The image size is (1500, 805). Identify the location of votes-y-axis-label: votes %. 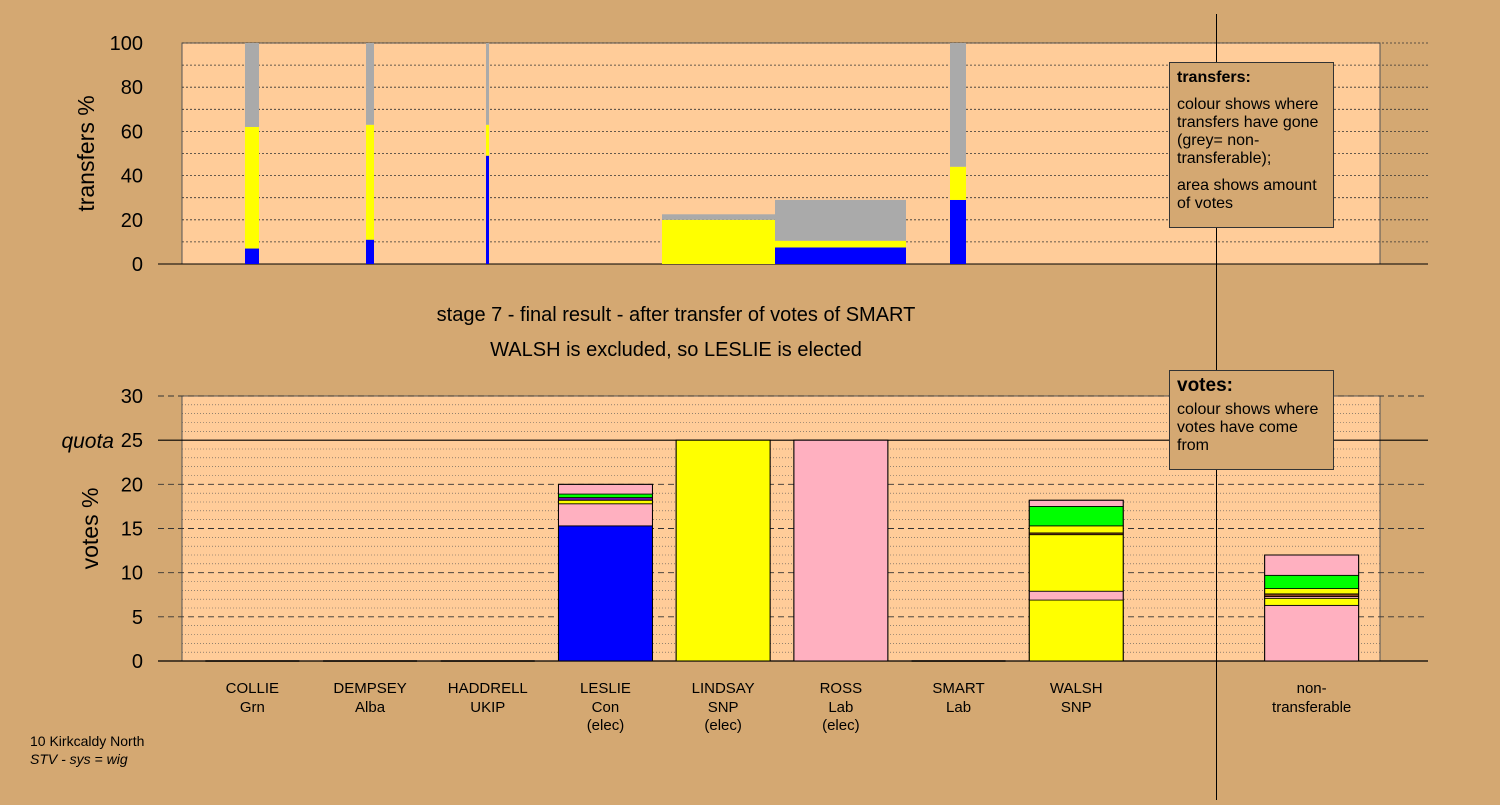
(90, 529).